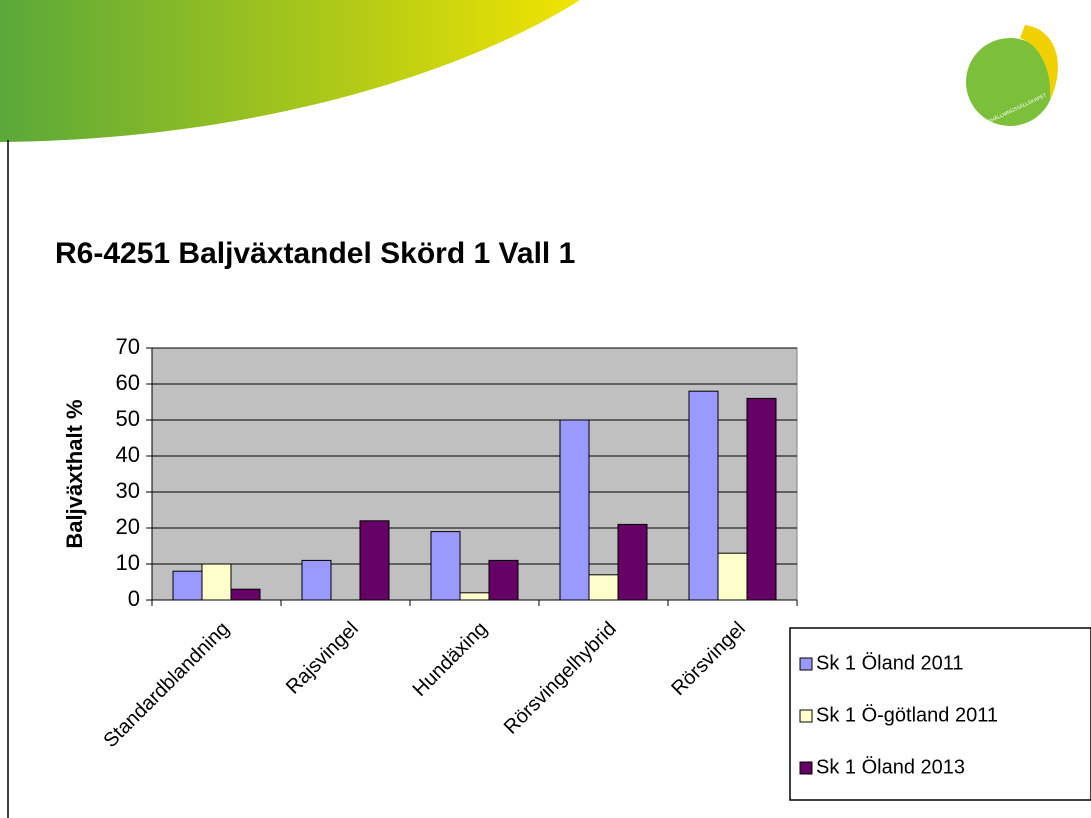 The height and width of the screenshot is (818, 1091). What do you see at coordinates (450, 659) in the screenshot?
I see `x-tick-label: Hundäxing` at bounding box center [450, 659].